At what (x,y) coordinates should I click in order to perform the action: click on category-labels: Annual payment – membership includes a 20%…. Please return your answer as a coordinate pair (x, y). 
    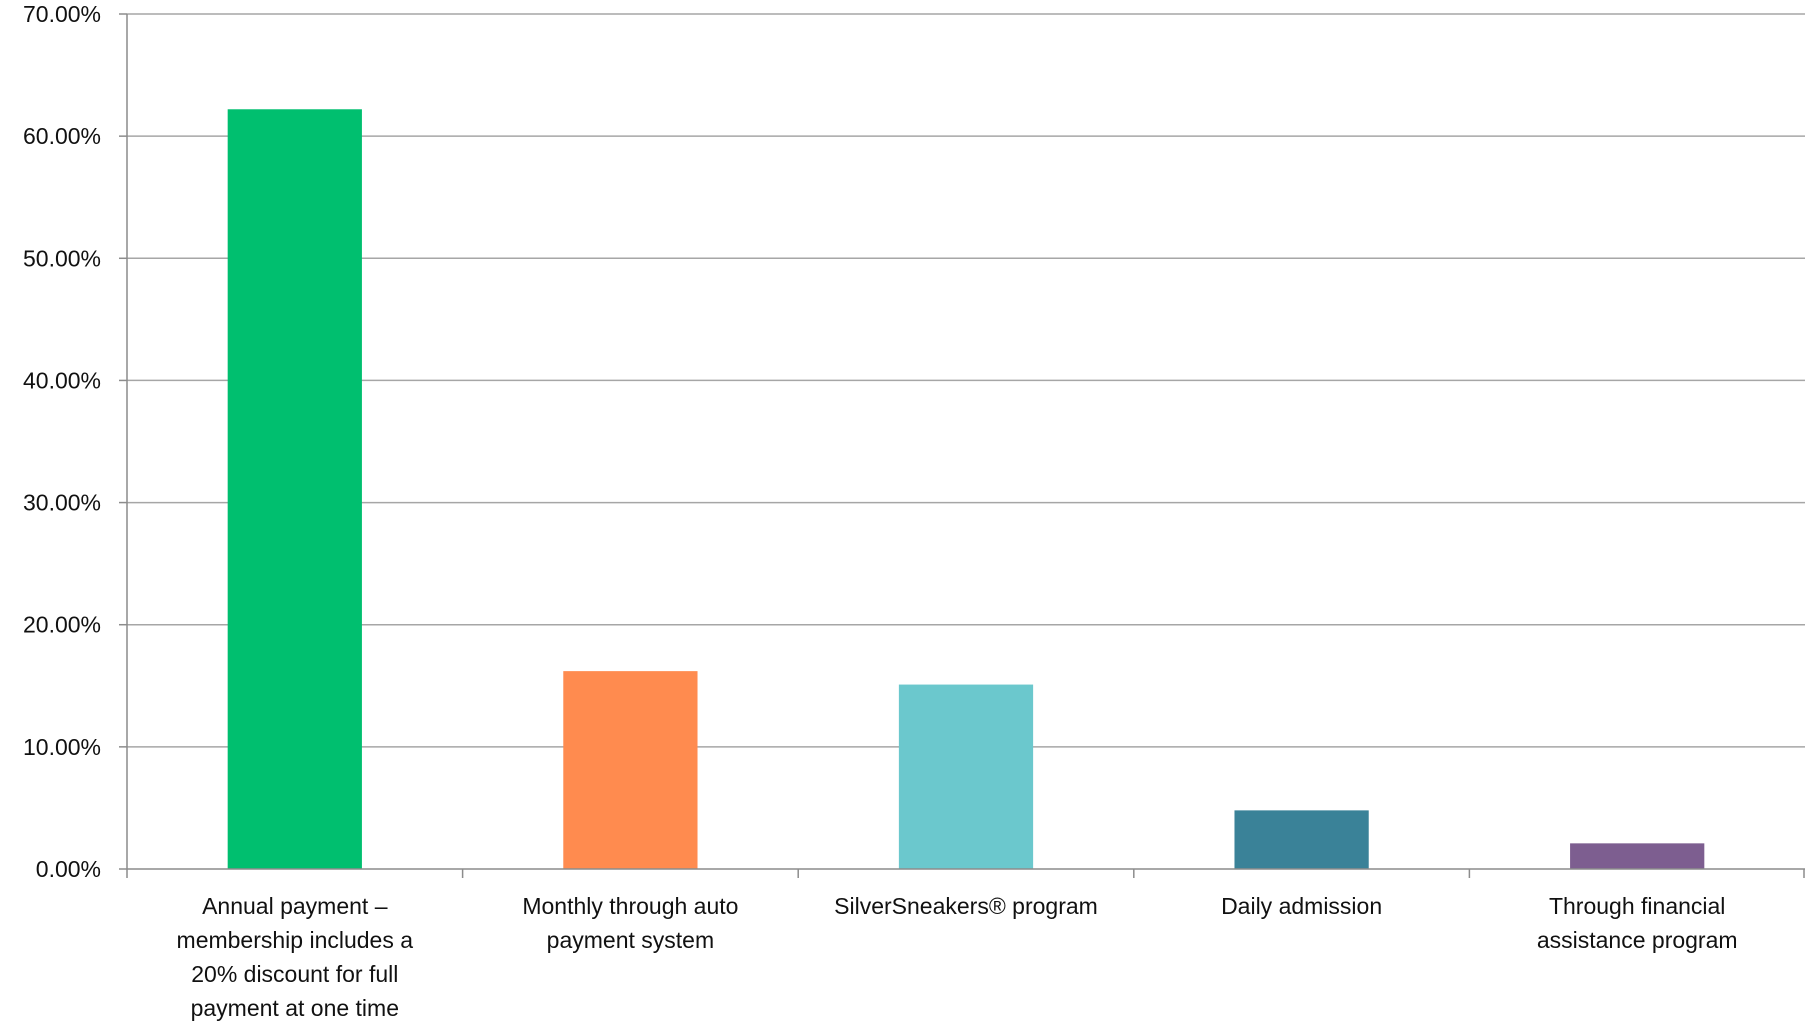
    Looking at the image, I should click on (957, 957).